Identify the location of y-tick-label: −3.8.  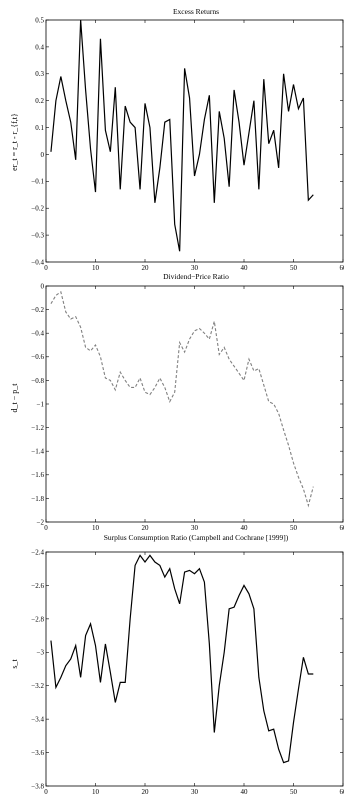
(37, 786).